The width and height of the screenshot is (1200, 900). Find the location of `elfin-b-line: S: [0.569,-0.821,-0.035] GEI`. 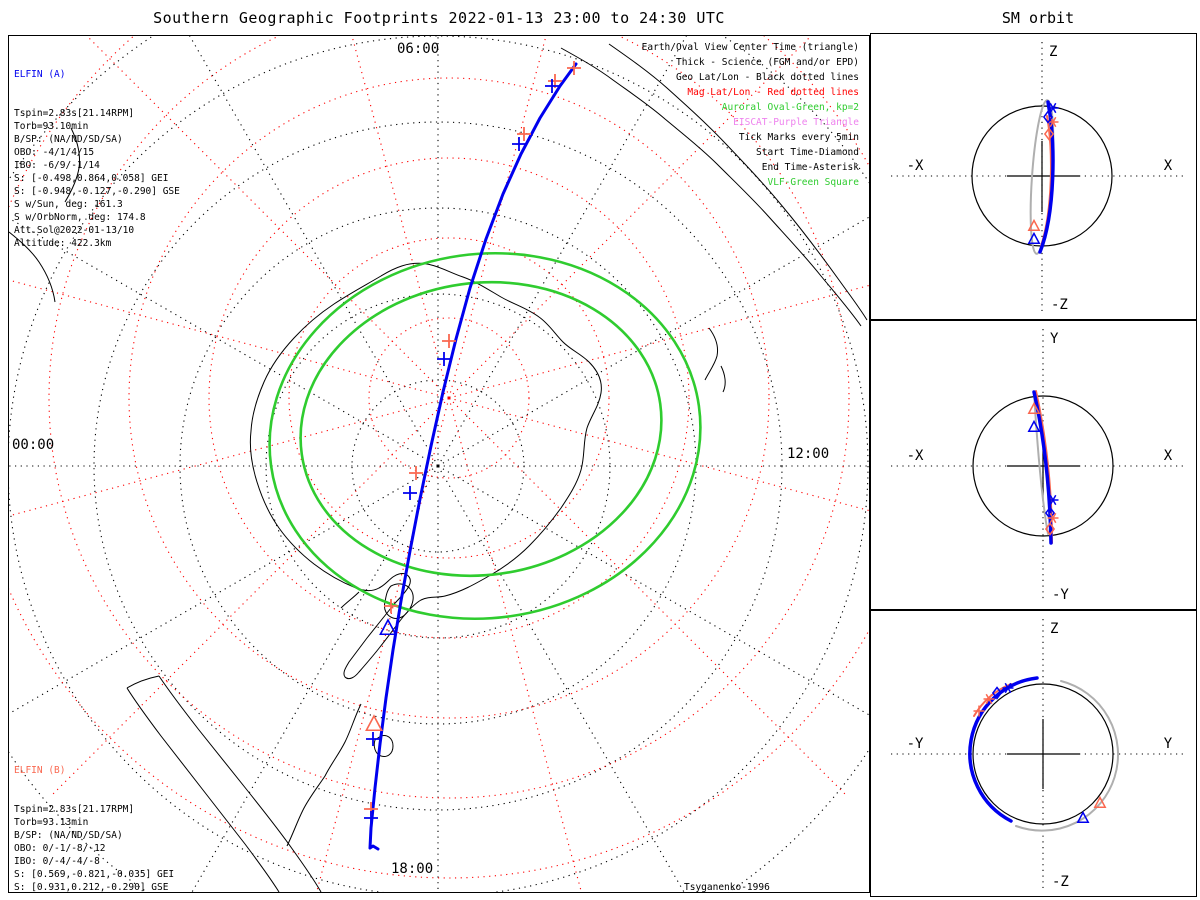

elfin-b-line: S: [0.569,-0.821,-0.035] GEI is located at coordinates (94, 874).